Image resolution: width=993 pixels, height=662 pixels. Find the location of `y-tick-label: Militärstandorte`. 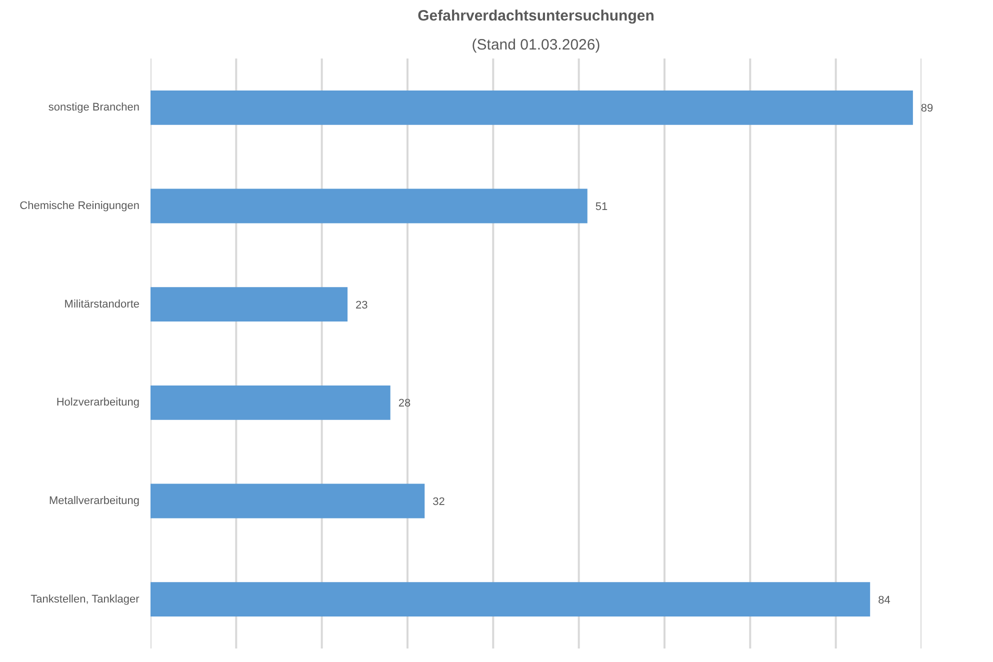

y-tick-label: Militärstandorte is located at coordinates (102, 304).